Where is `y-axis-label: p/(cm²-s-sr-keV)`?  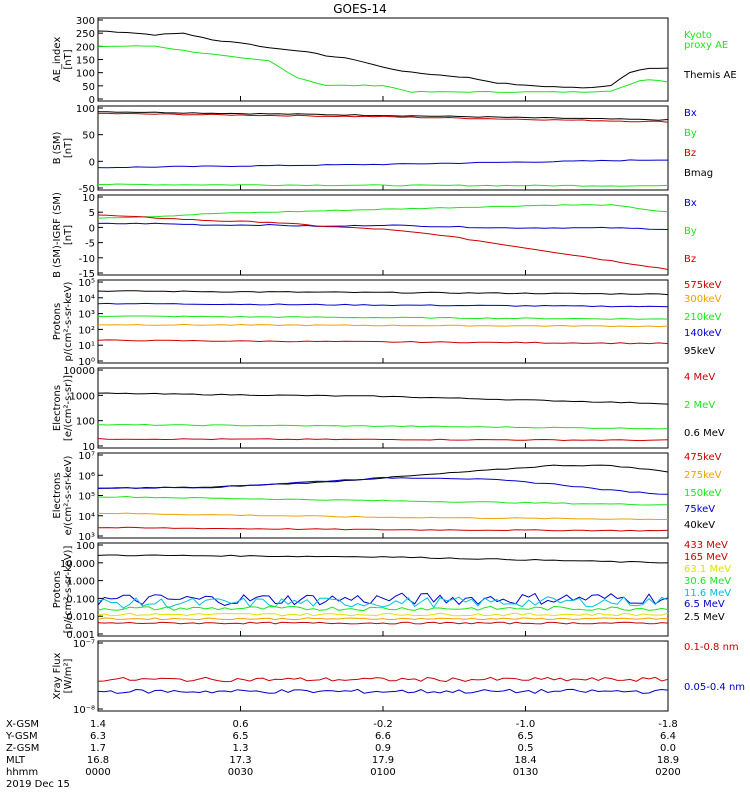
y-axis-label: p/(cm²-s-sr-keV) is located at coordinates (68, 321).